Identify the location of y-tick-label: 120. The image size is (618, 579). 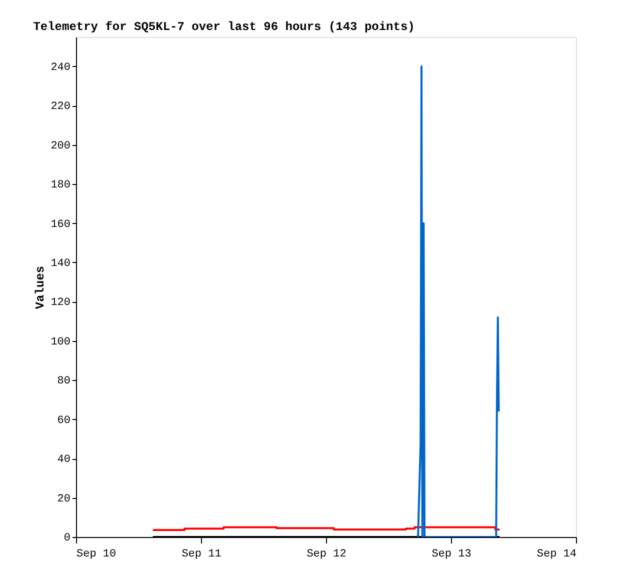
(60, 303).